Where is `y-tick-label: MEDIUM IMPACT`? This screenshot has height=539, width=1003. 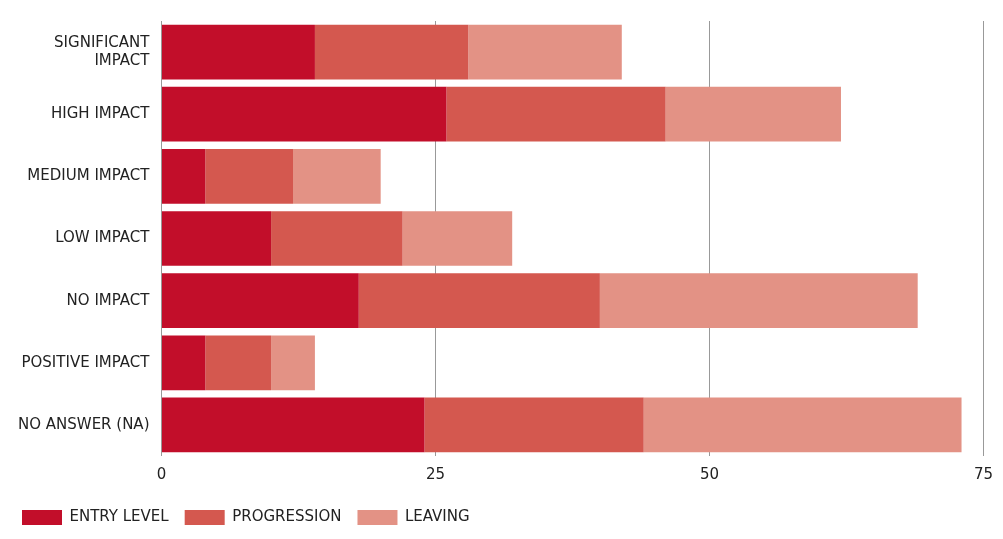
y-tick-label: MEDIUM IMPACT is located at coordinates (89, 175).